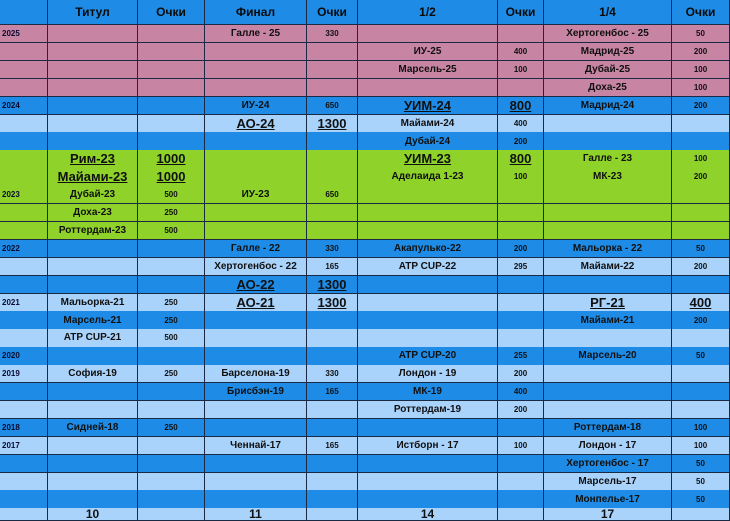 This screenshot has width=730, height=521. Describe the element at coordinates (256, 284) in the screenshot. I see `tournament-cell: АО-22` at that location.